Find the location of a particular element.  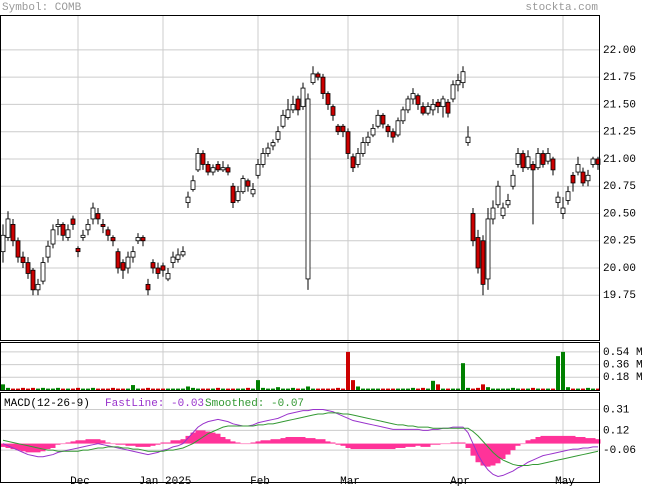

site-label: stockta.com is located at coordinates (561, 8).